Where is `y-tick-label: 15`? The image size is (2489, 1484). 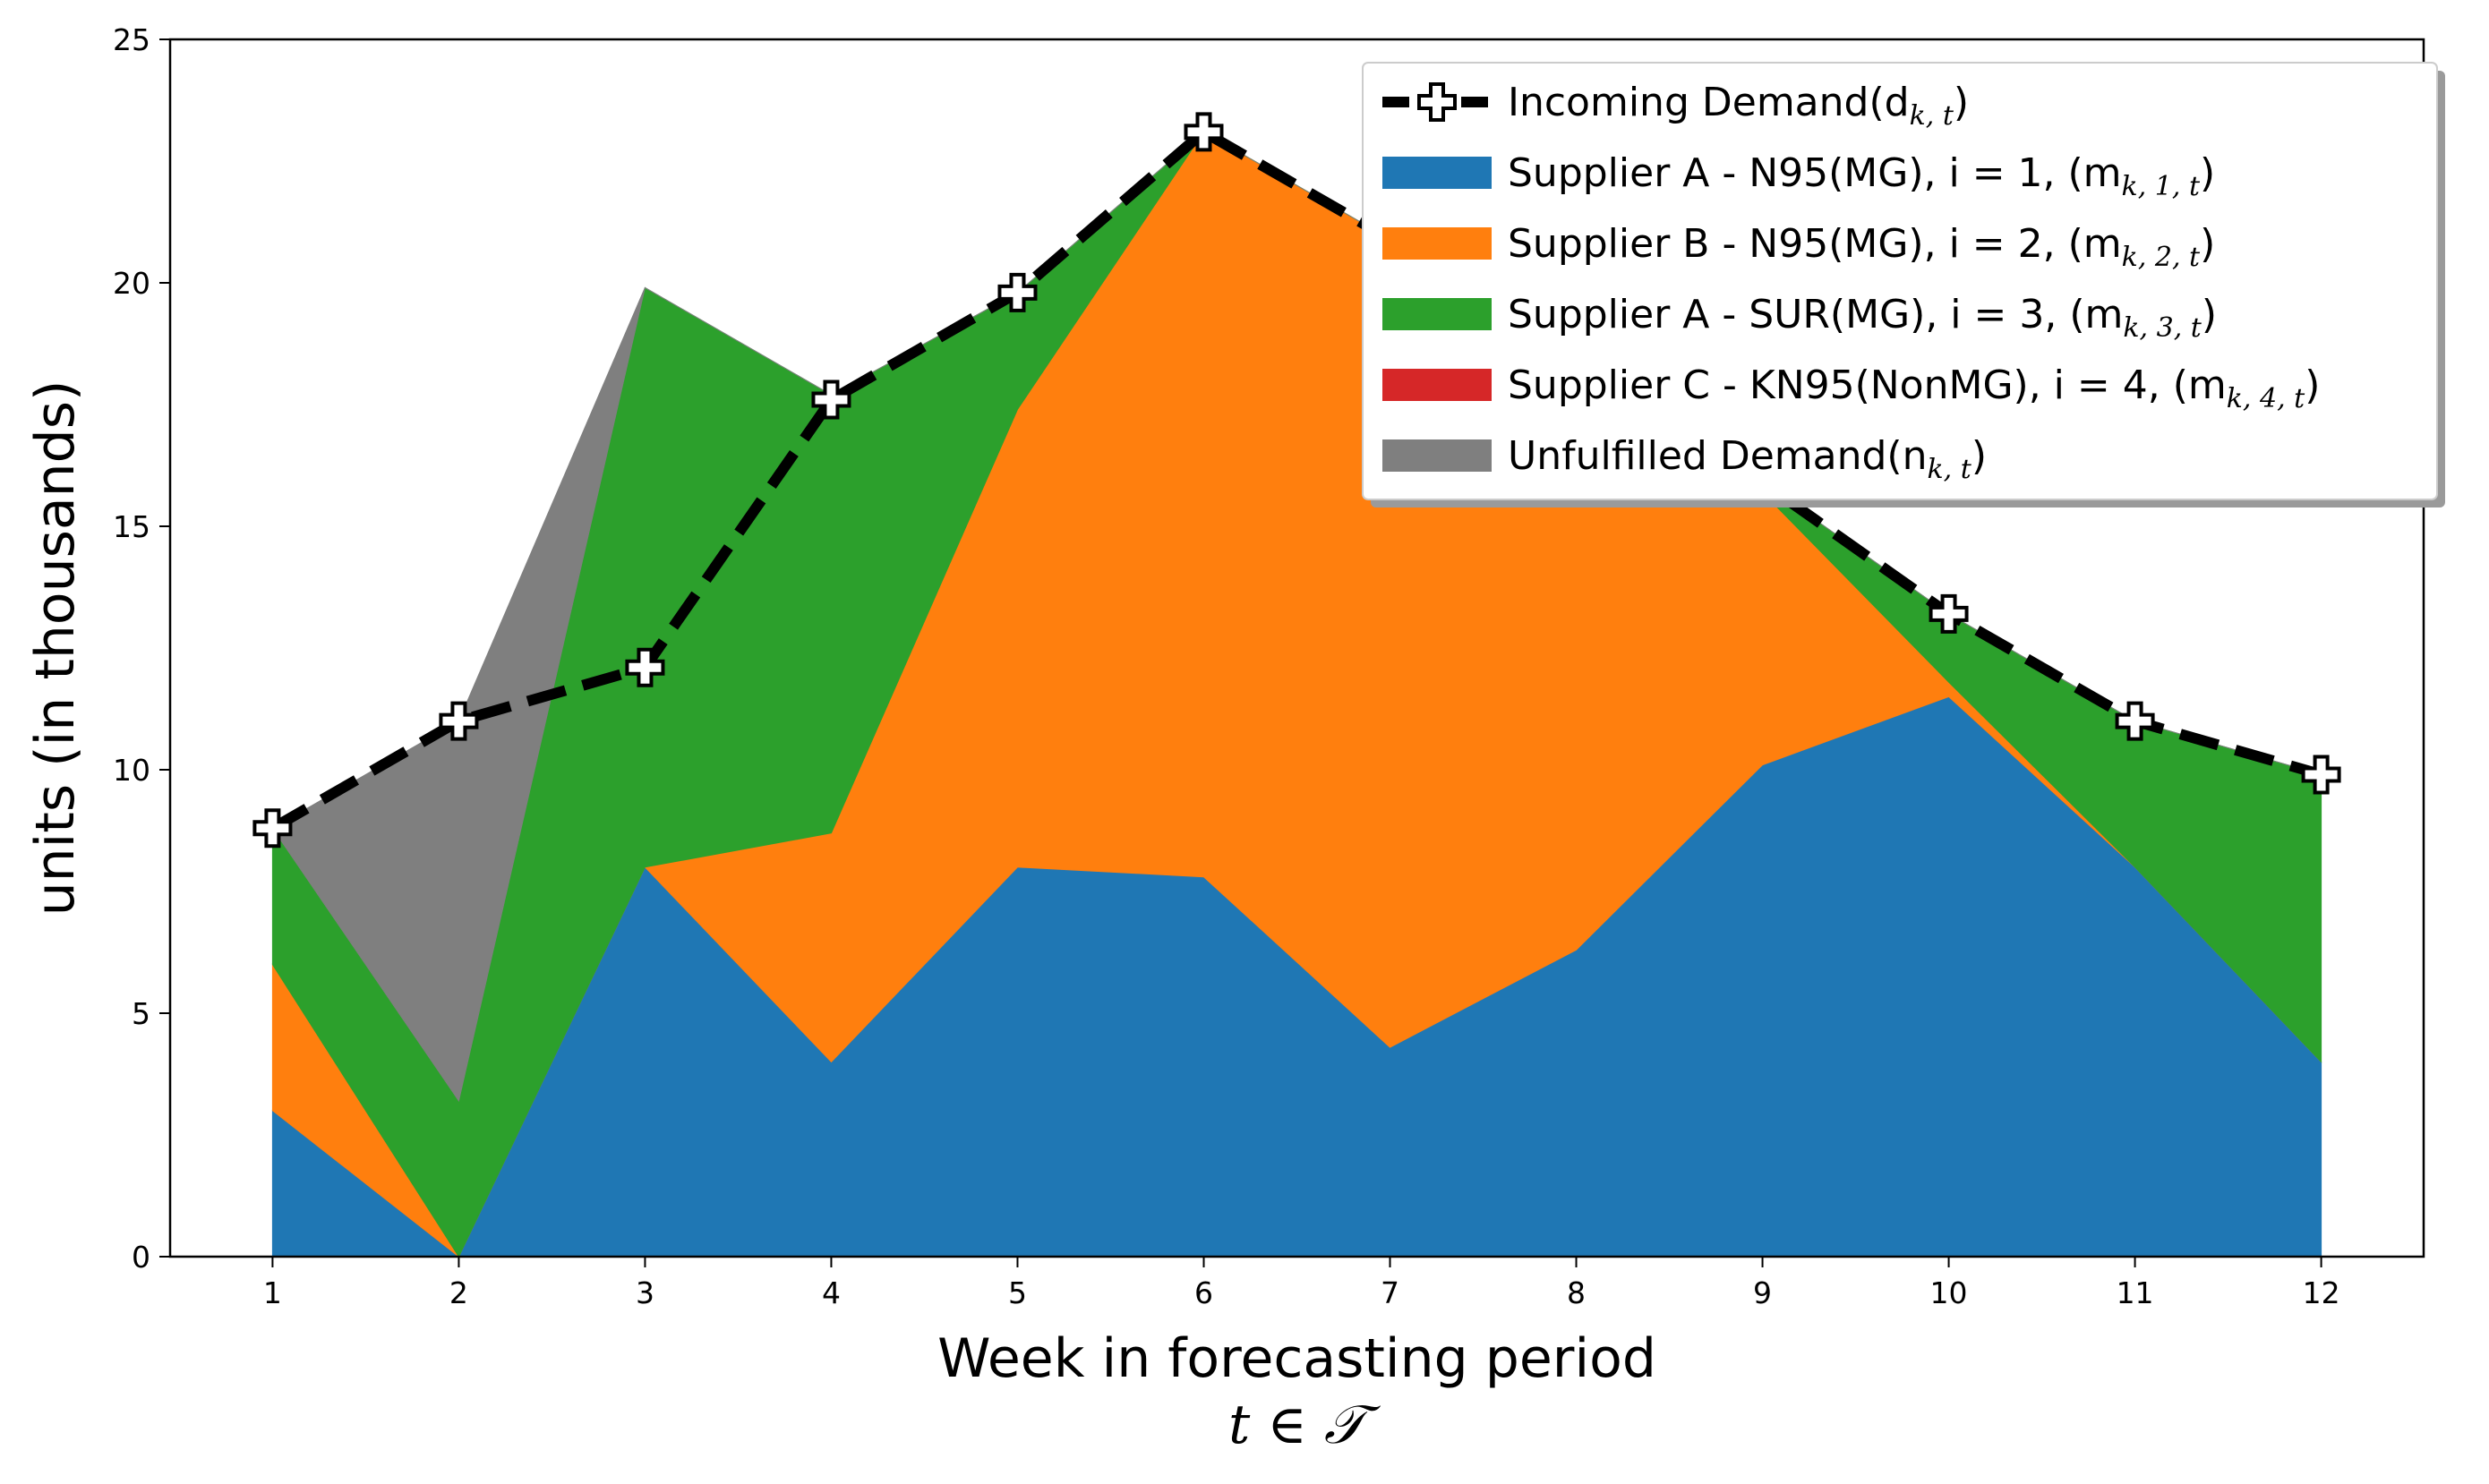 y-tick-label: 15 is located at coordinates (131, 526).